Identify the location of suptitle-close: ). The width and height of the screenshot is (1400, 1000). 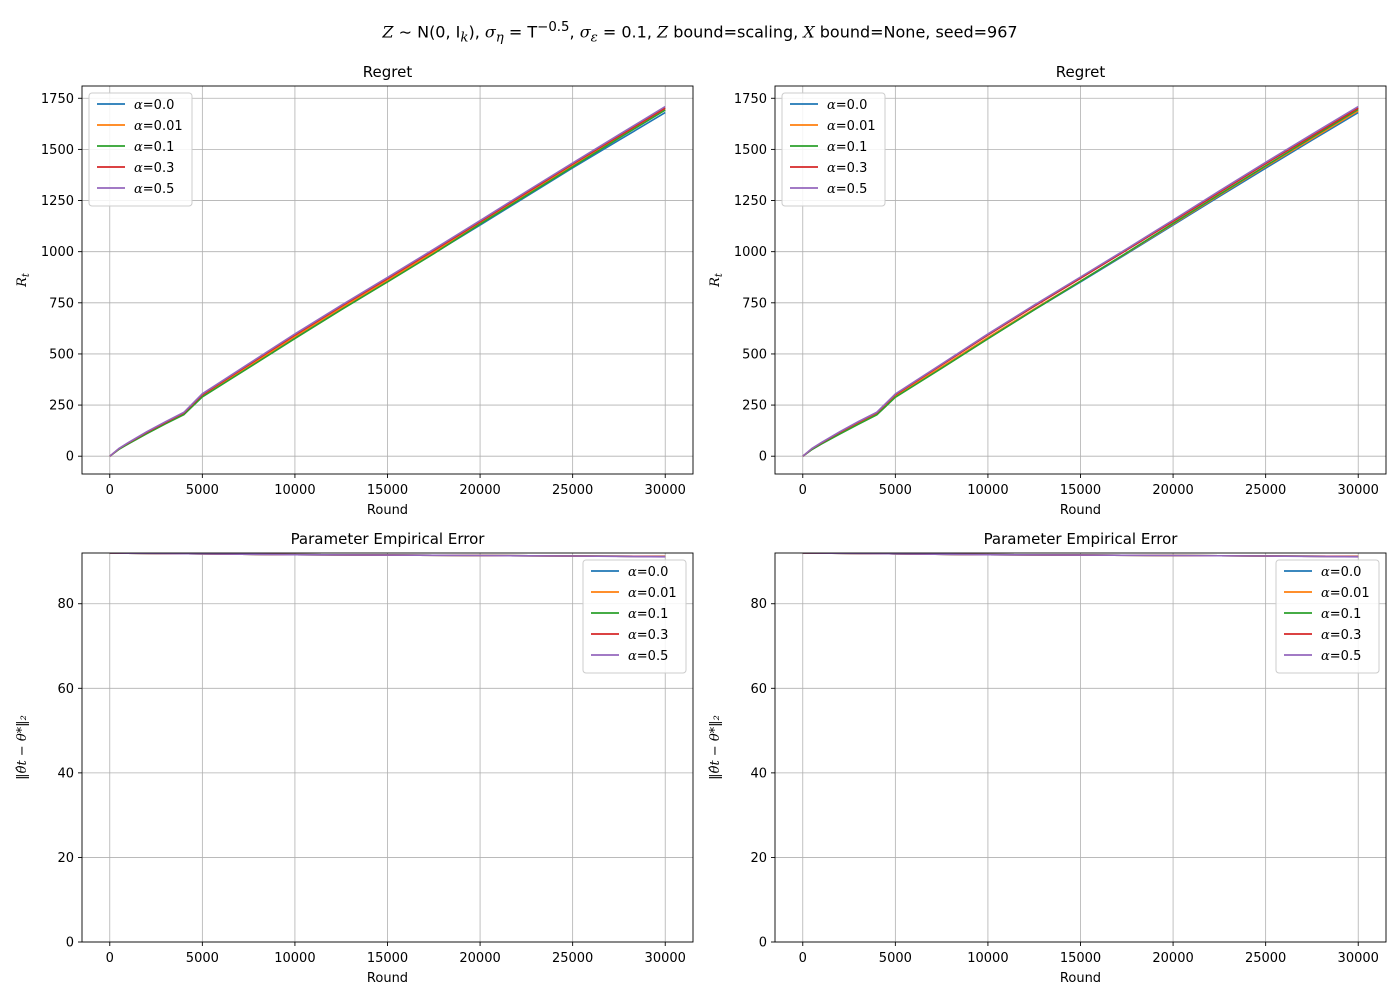
(471, 32).